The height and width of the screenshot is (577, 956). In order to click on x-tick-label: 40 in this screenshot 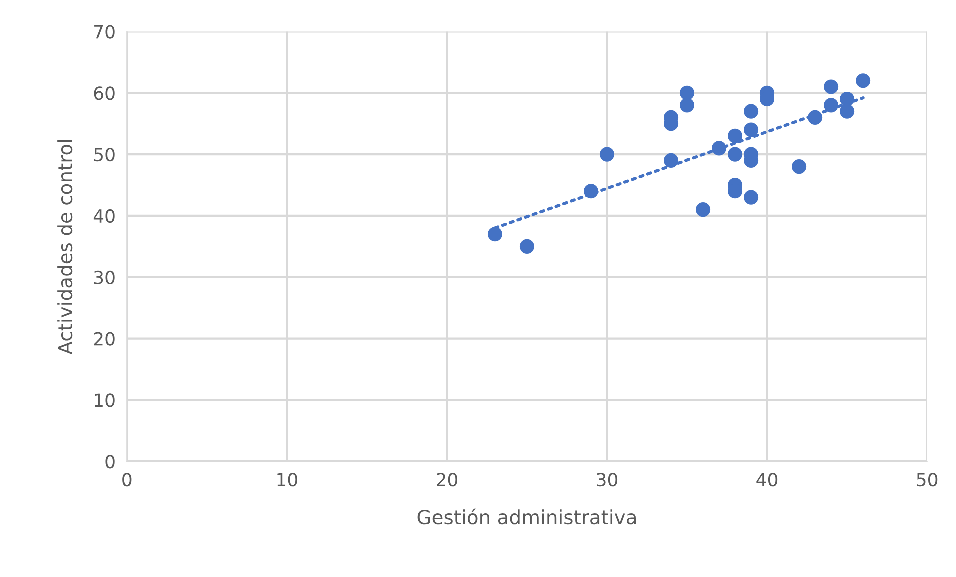, I will do `click(767, 480)`.